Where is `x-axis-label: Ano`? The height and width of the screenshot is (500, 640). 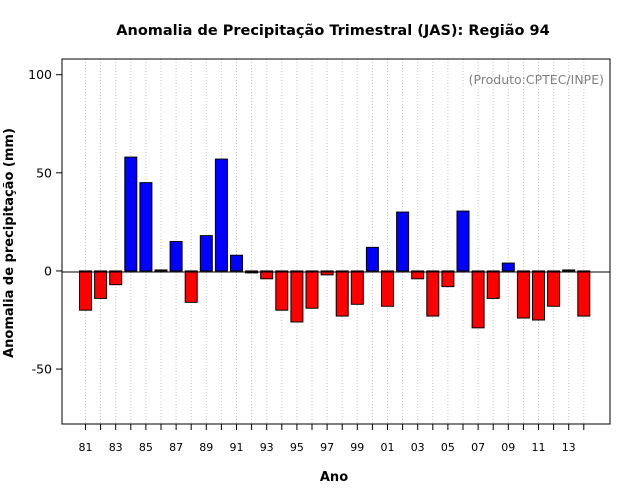 x-axis-label: Ano is located at coordinates (334, 477).